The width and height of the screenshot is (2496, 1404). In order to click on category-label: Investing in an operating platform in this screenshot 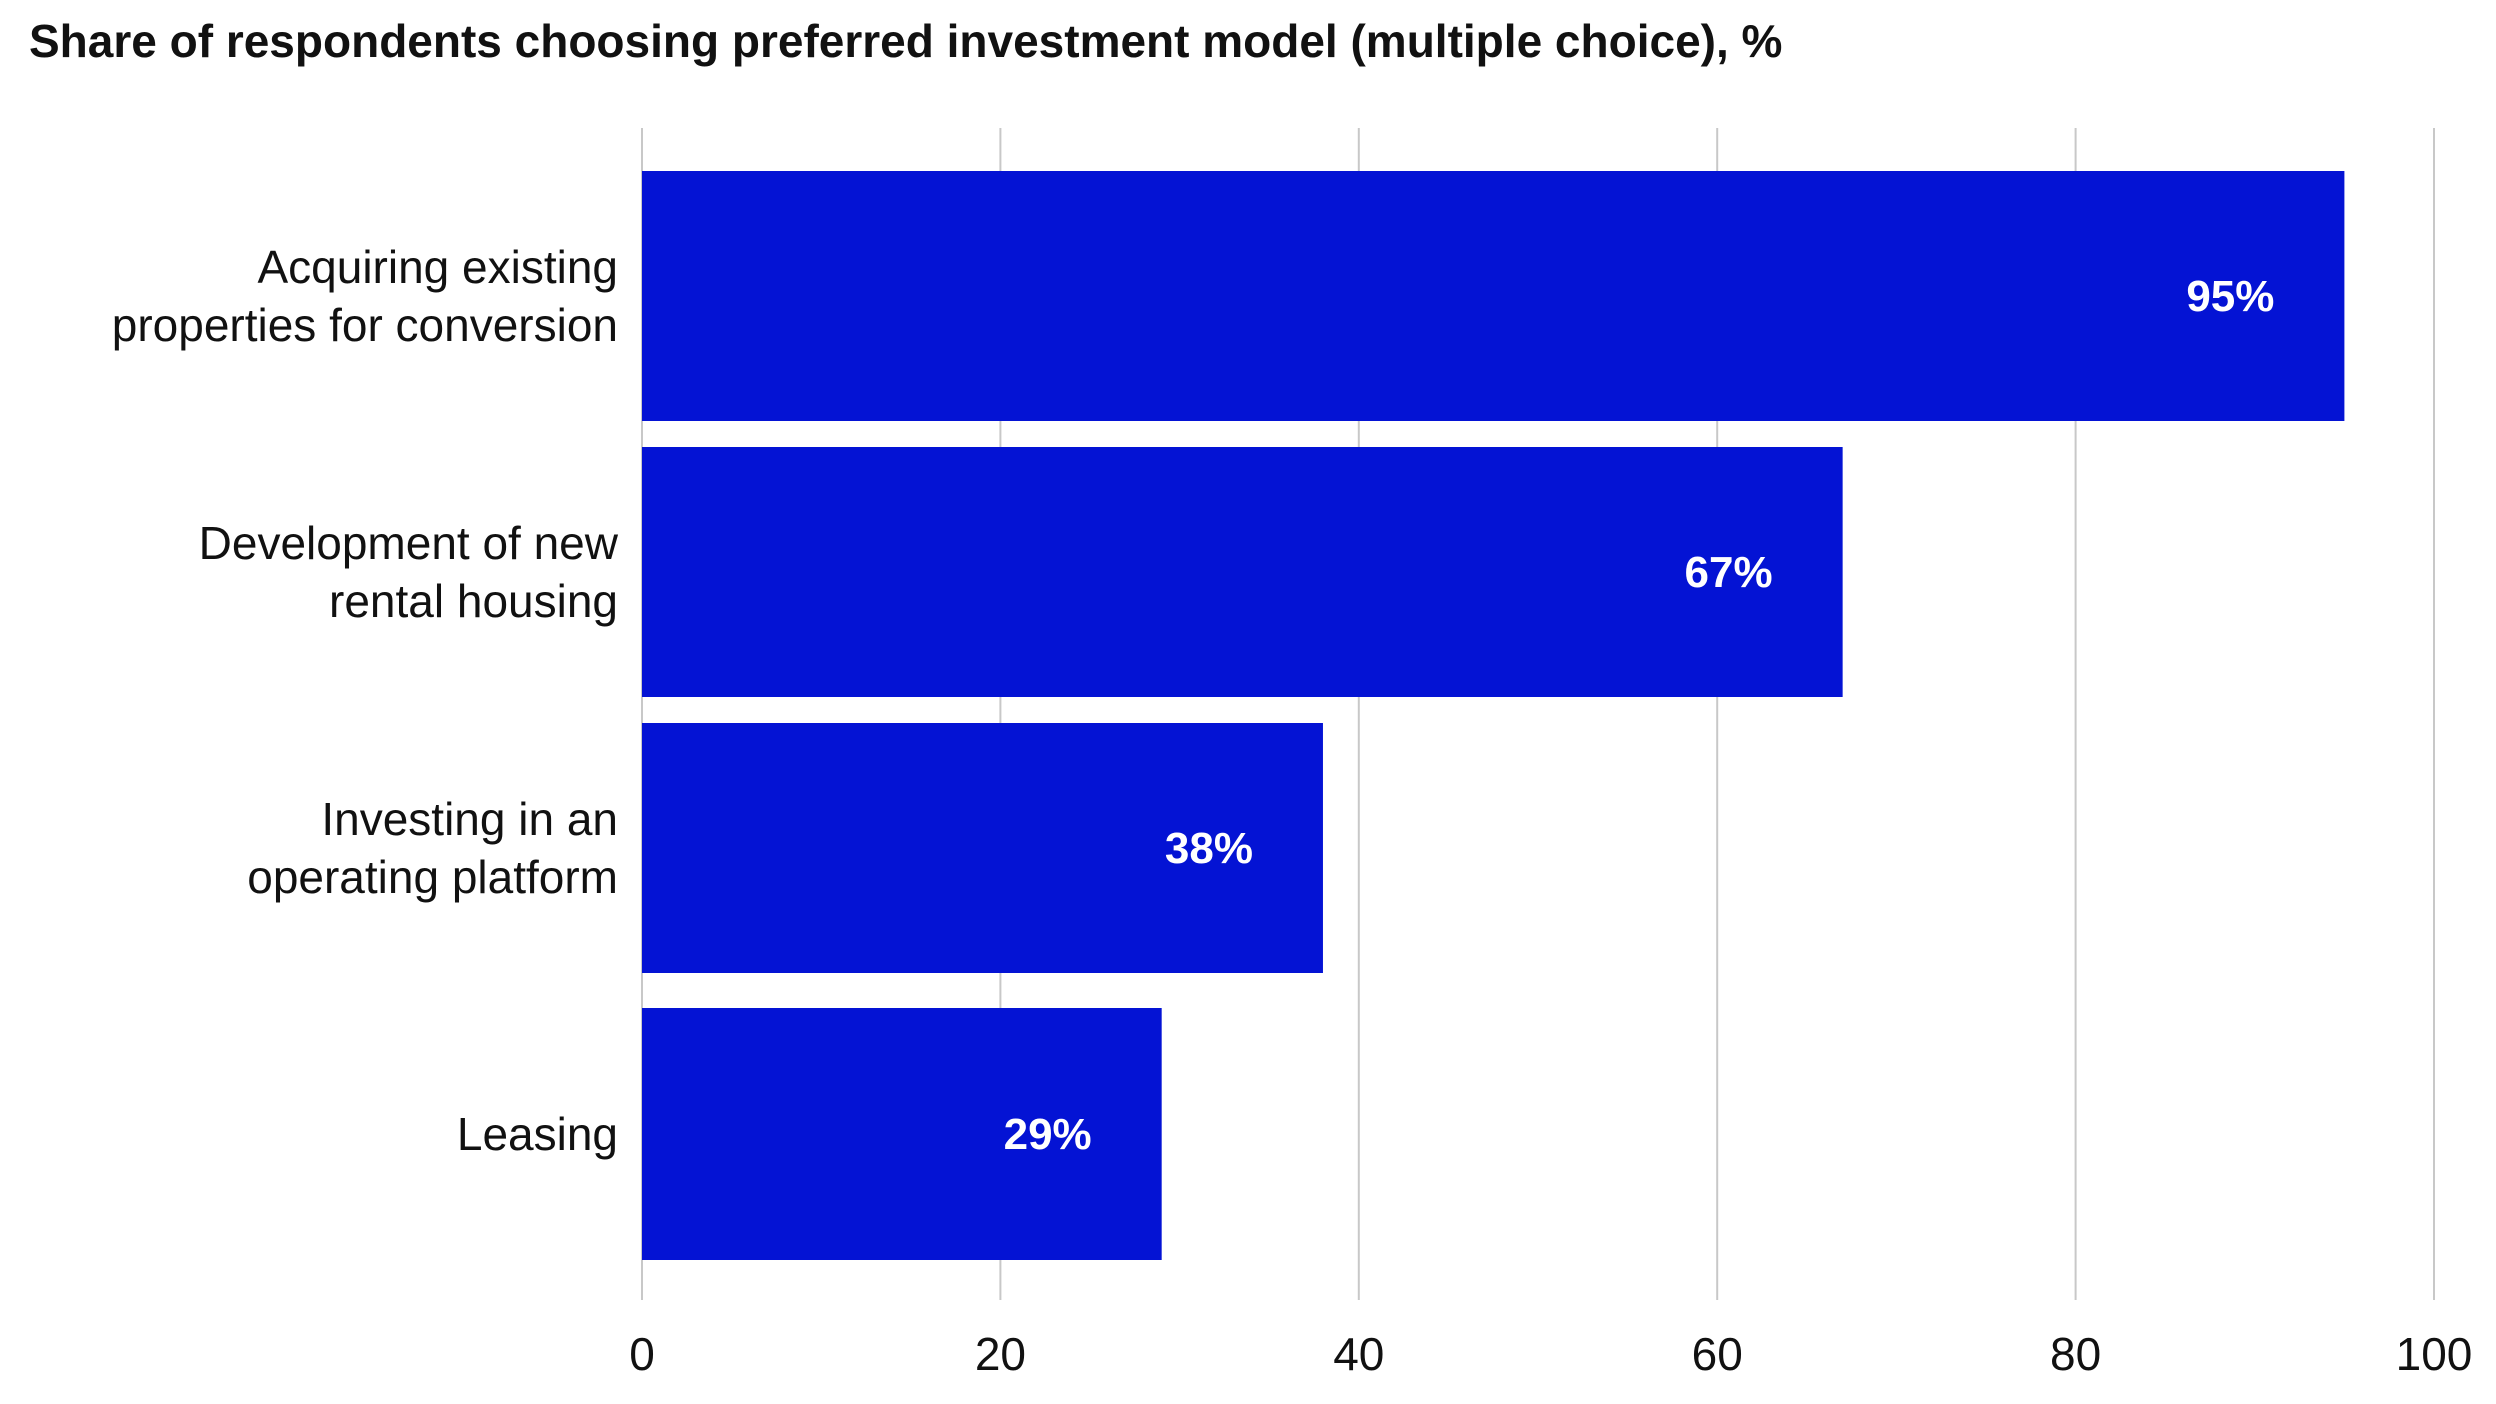, I will do `click(432, 848)`.